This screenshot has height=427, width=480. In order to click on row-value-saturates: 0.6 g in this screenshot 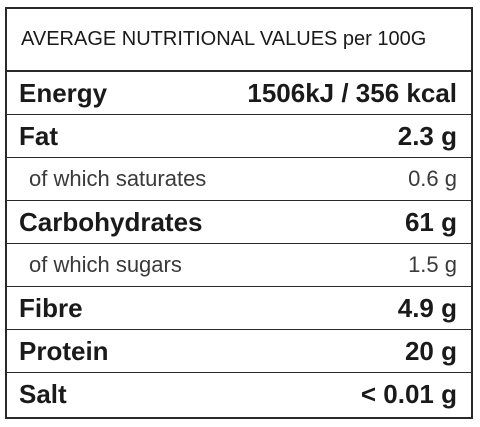, I will do `click(432, 178)`.